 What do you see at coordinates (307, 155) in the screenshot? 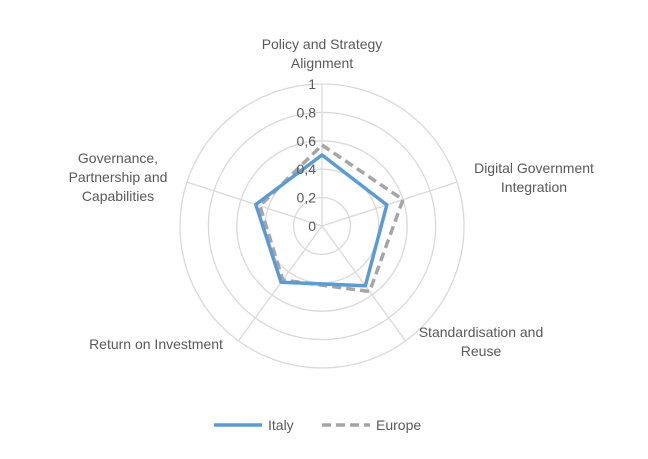
I see `tick-label-layer: 0 0,2 0,4 0,6 0,8 1` at bounding box center [307, 155].